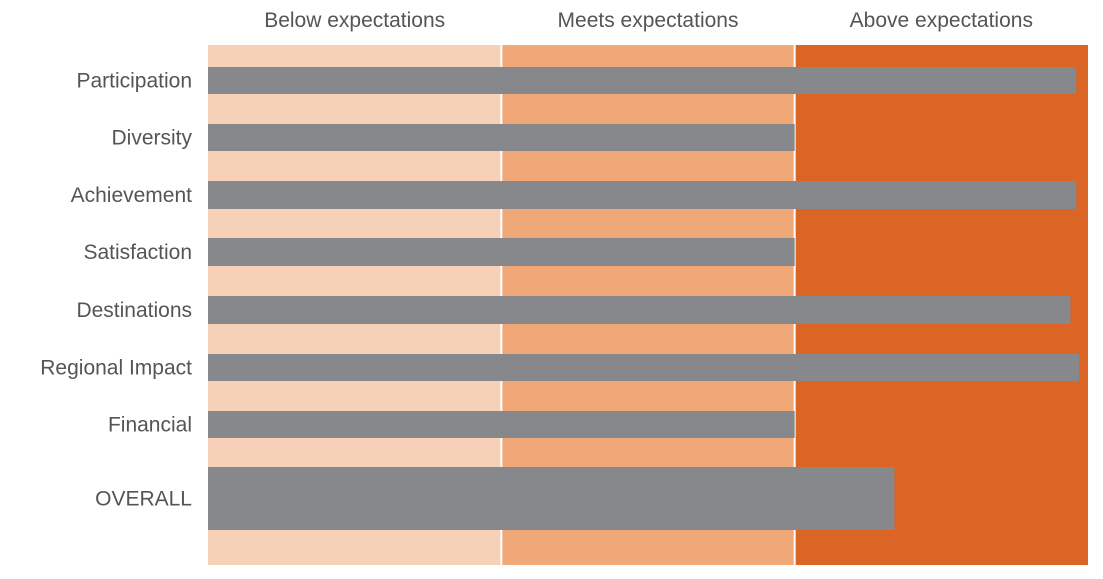 This screenshot has width=1103, height=579. What do you see at coordinates (137, 252) in the screenshot?
I see `category-label-satisfaction: Satisfaction` at bounding box center [137, 252].